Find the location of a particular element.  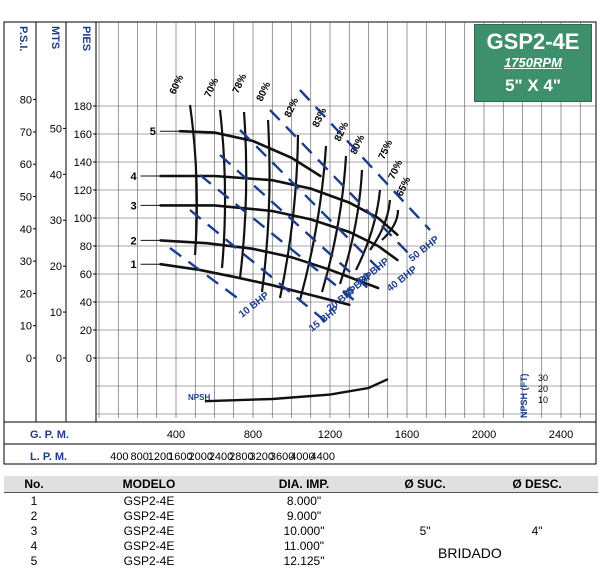

x-tick-label: 3200 is located at coordinates (262, 457).